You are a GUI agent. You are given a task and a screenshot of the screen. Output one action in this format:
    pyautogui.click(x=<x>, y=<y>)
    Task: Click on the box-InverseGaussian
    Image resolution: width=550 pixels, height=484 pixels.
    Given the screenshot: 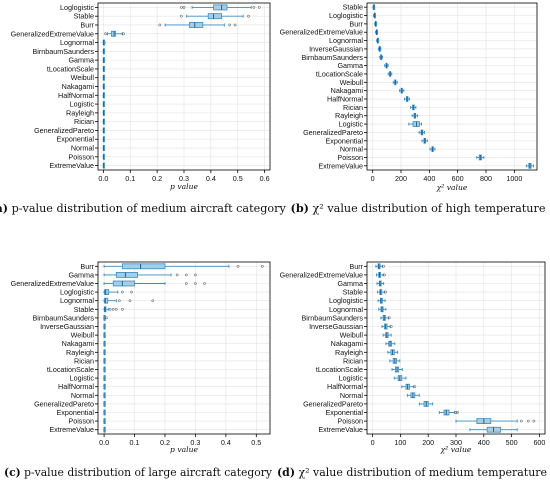 What is the action you would take?
    pyautogui.click(x=379, y=49)
    